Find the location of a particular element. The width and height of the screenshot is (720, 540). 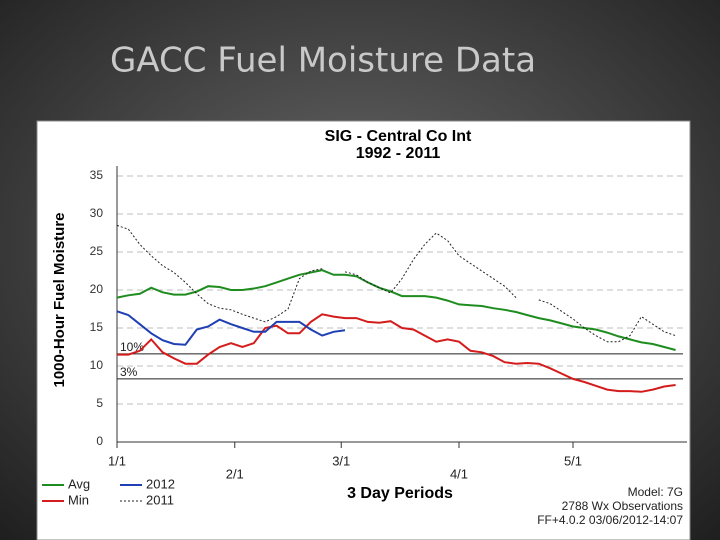

reference-label: 3% is located at coordinates (129, 372).